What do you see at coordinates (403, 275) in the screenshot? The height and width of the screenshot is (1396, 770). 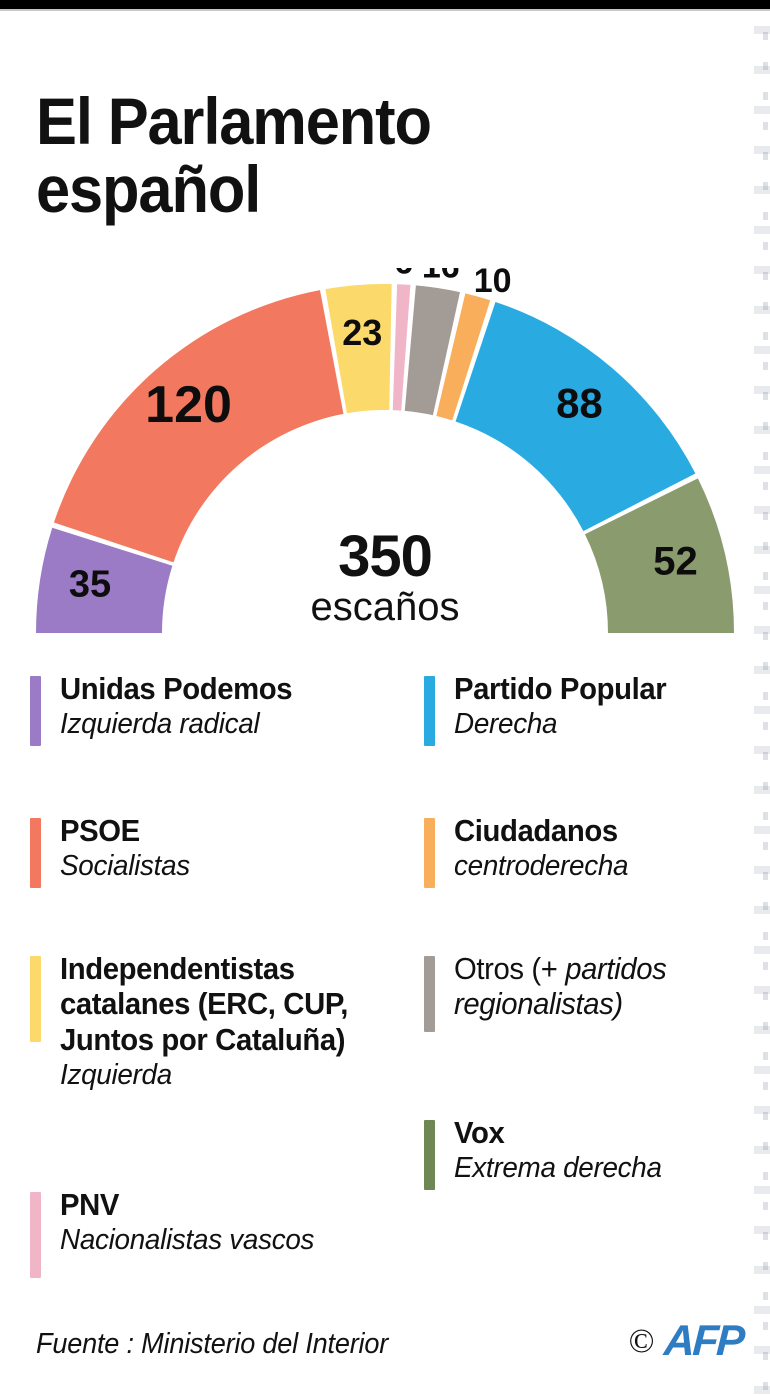 I see `arc-segment-label: 6` at bounding box center [403, 275].